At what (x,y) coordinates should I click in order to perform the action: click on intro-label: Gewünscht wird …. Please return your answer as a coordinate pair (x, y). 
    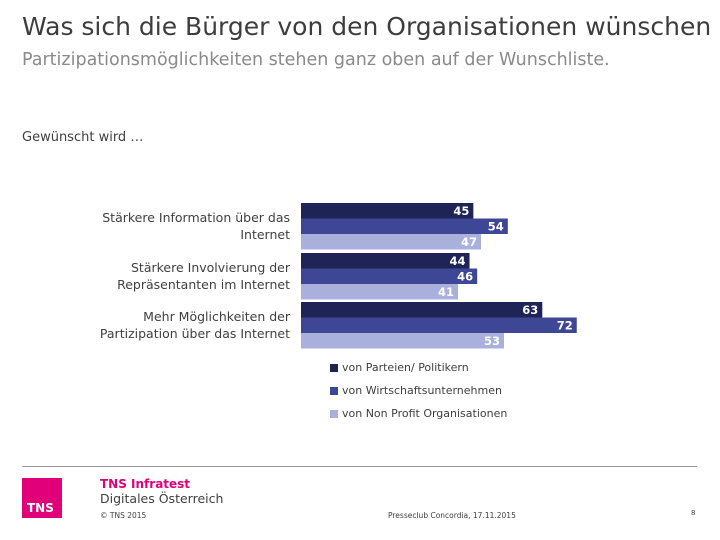
    Looking at the image, I should click on (83, 137).